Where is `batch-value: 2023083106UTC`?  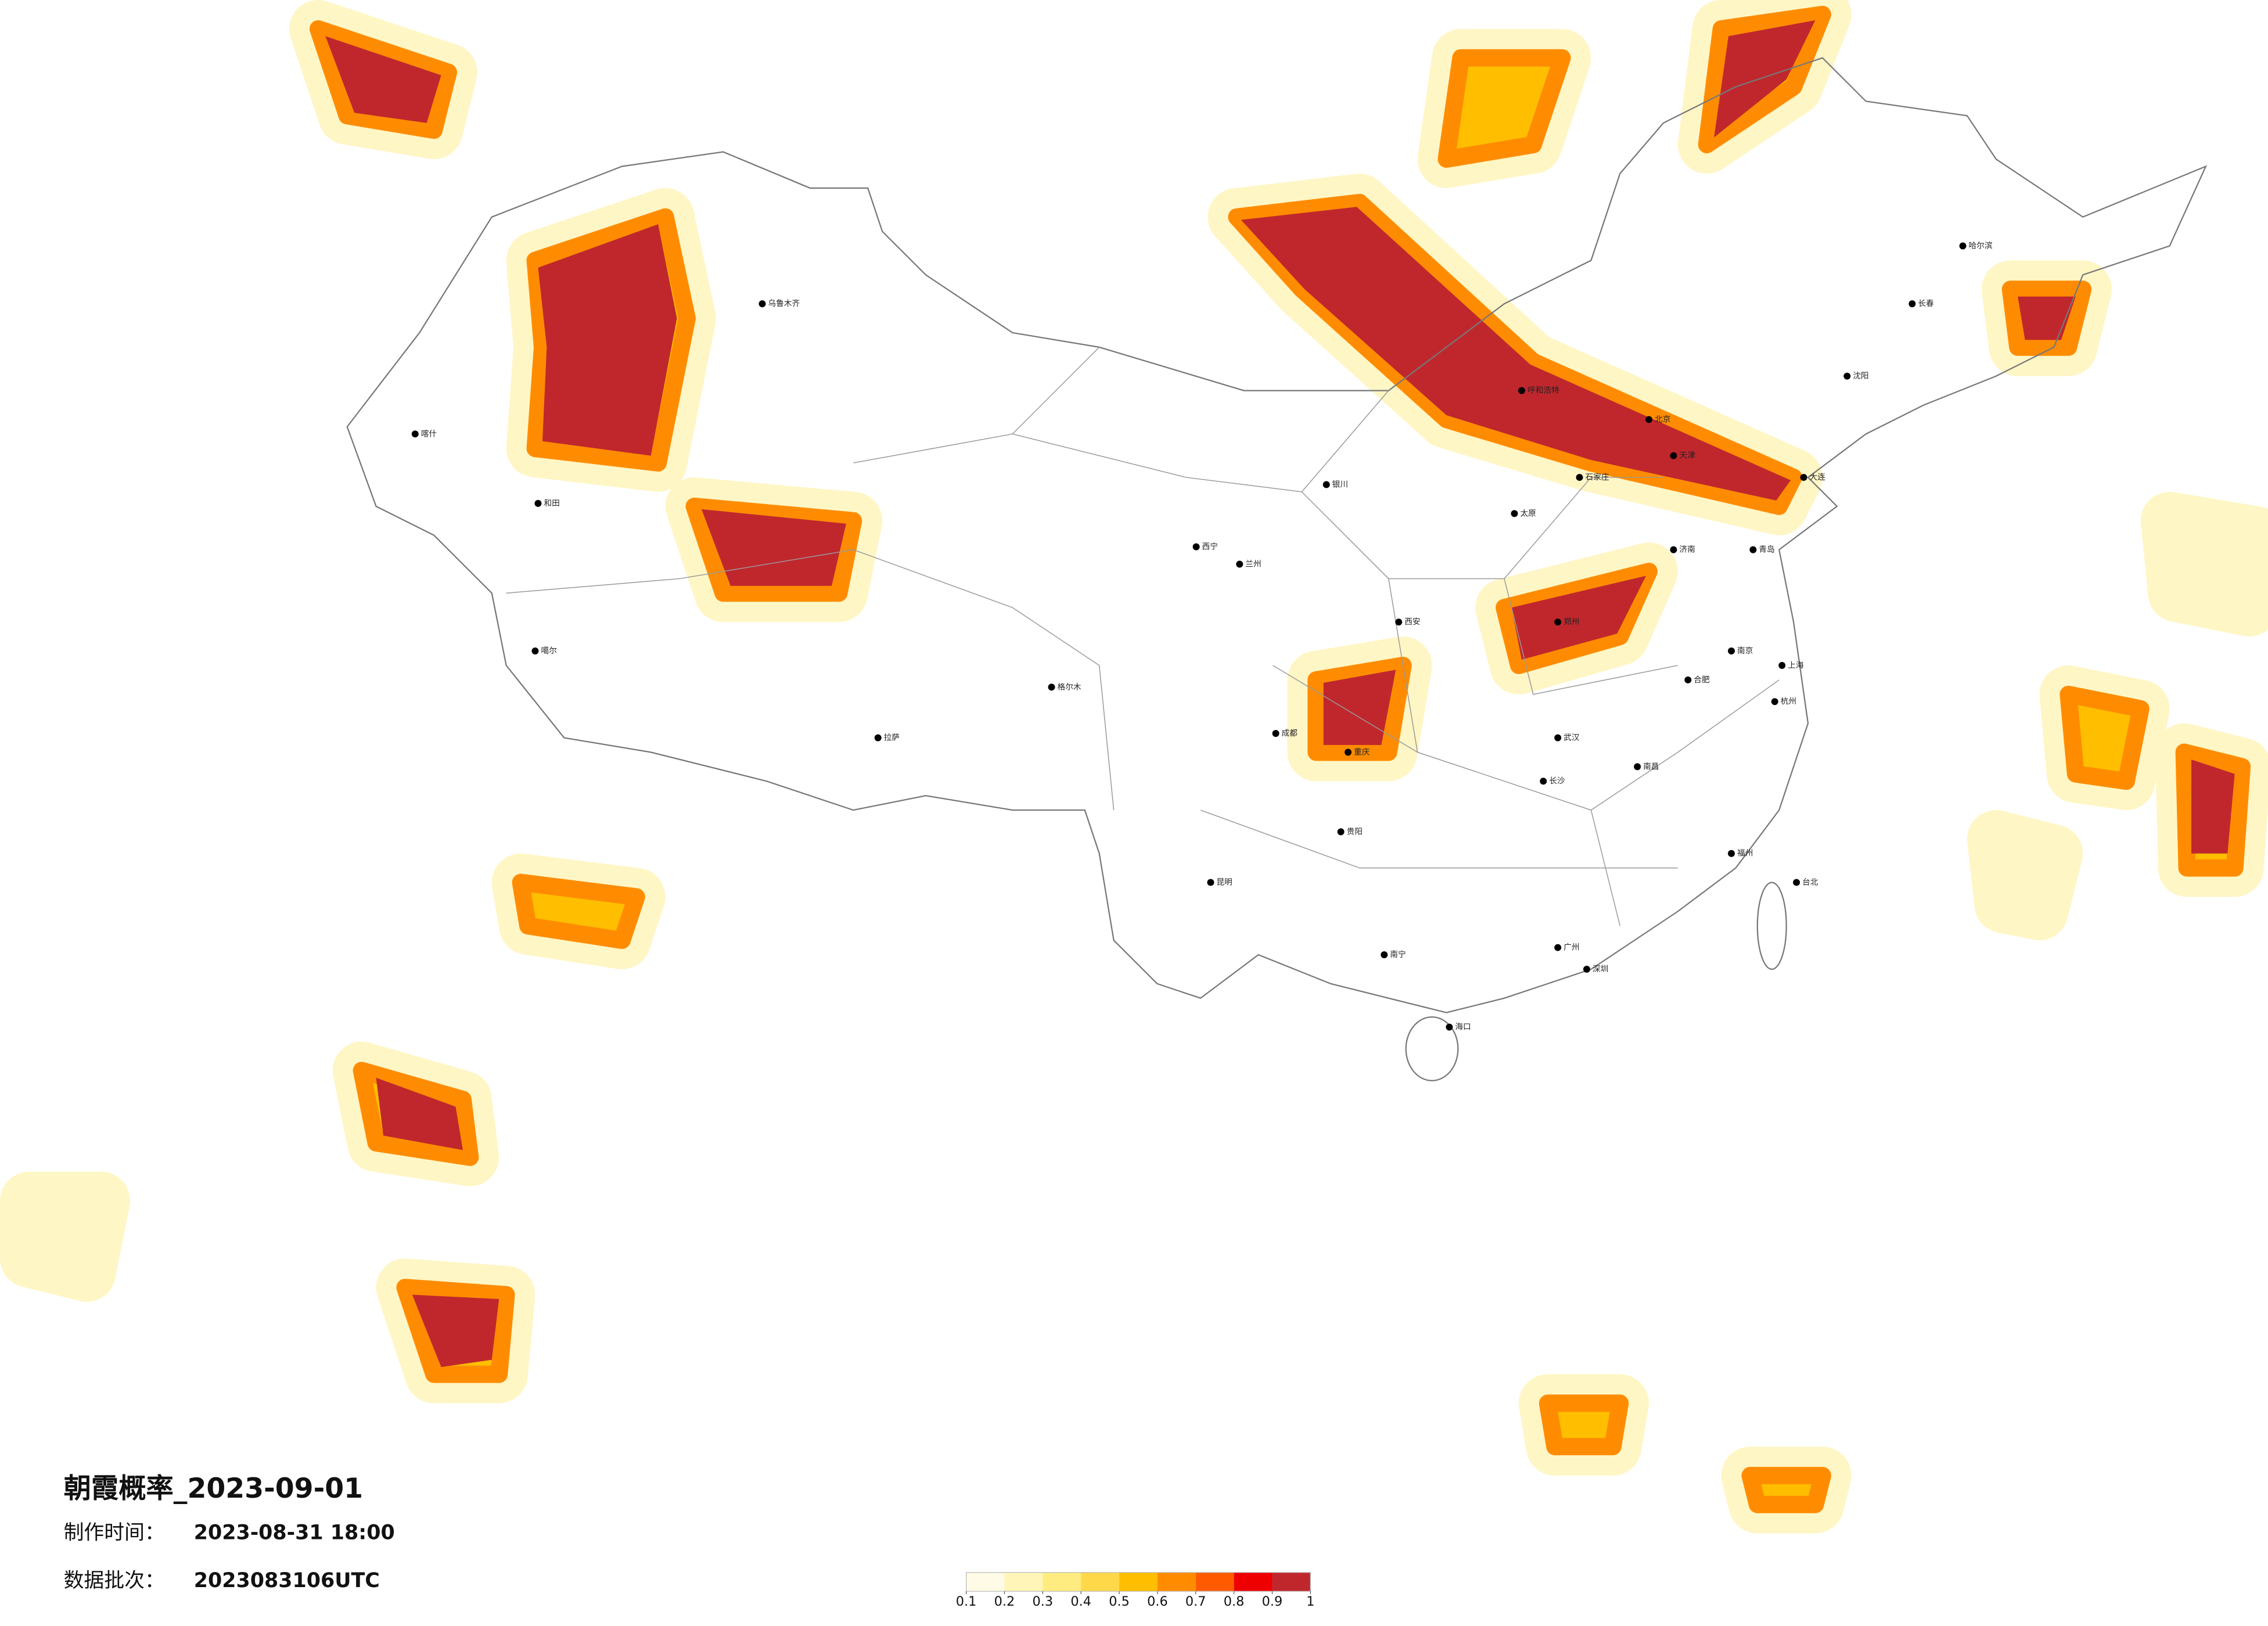 batch-value: 2023083106UTC is located at coordinates (287, 1581).